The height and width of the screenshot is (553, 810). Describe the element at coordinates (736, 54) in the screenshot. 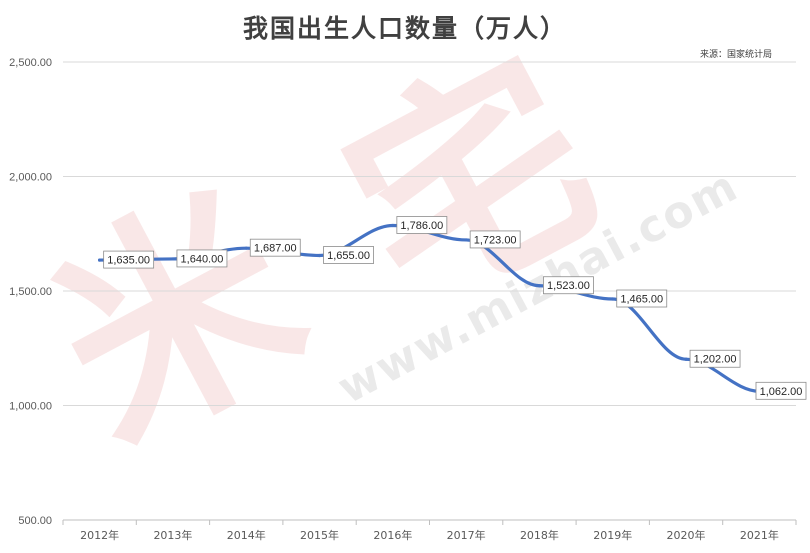

I see `chart-source: 来源：国家统计局` at that location.